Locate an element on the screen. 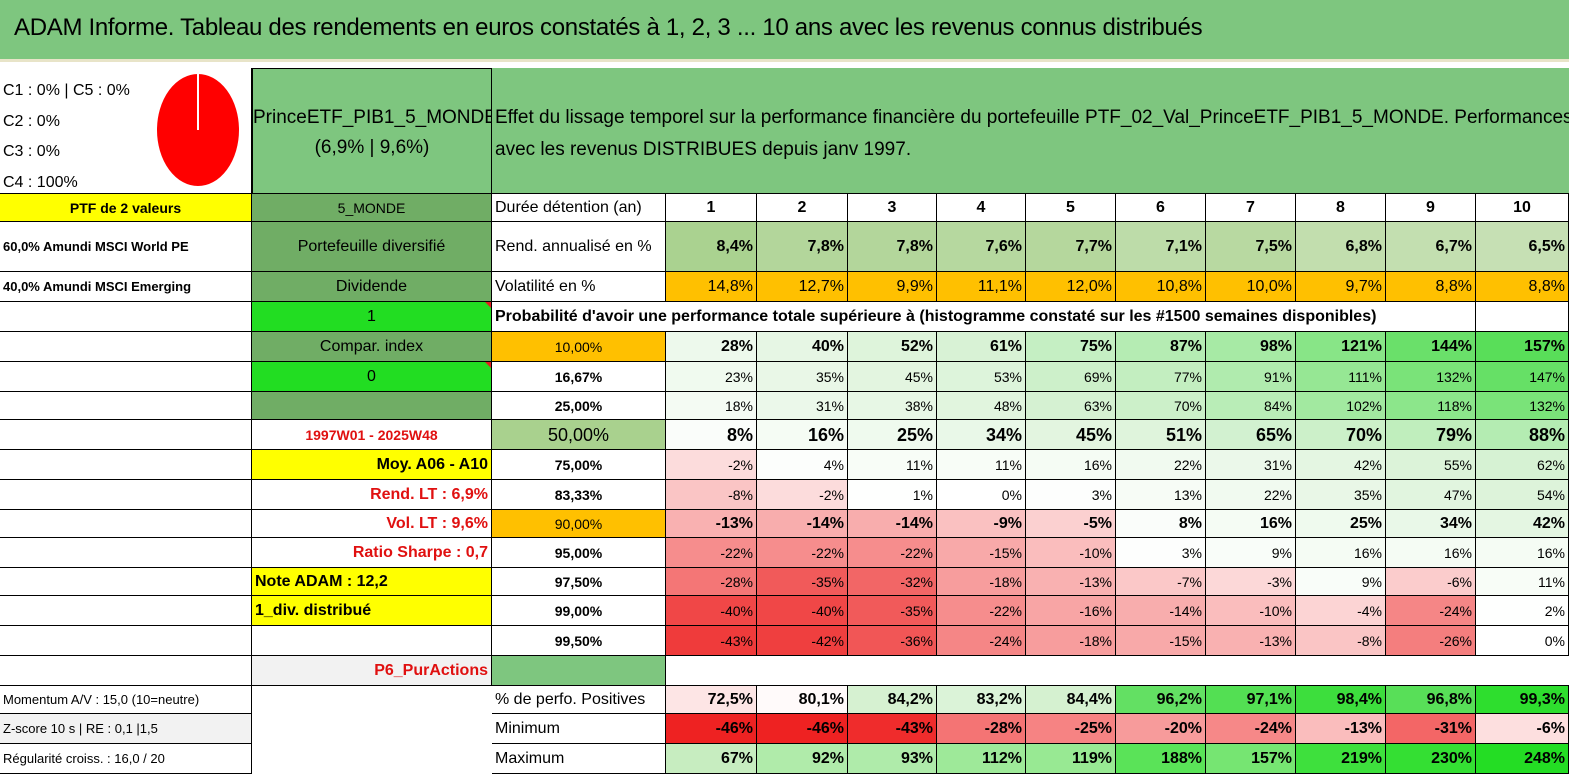  quantile-value-text: -42% is located at coordinates (827, 640).